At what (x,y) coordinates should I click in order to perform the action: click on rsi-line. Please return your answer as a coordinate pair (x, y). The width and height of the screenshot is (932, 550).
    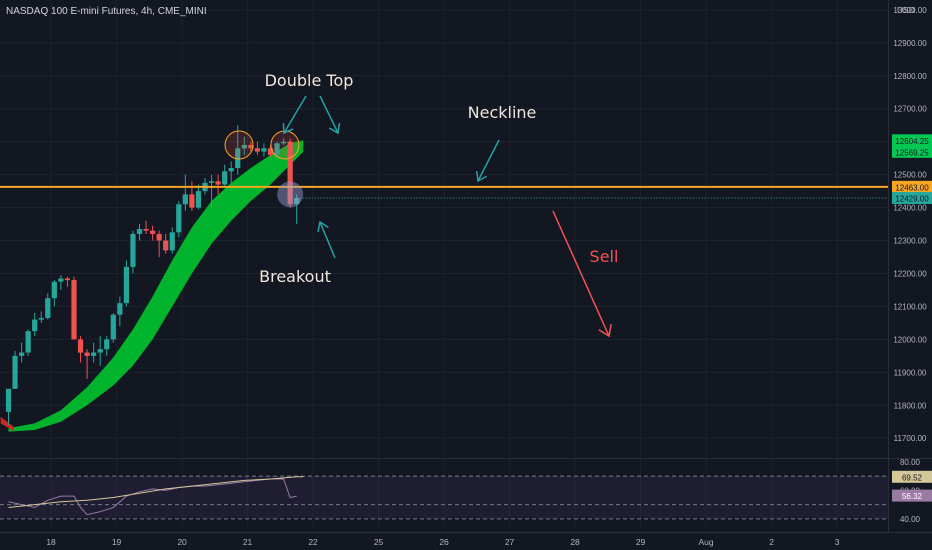
    Looking at the image, I should click on (152, 497).